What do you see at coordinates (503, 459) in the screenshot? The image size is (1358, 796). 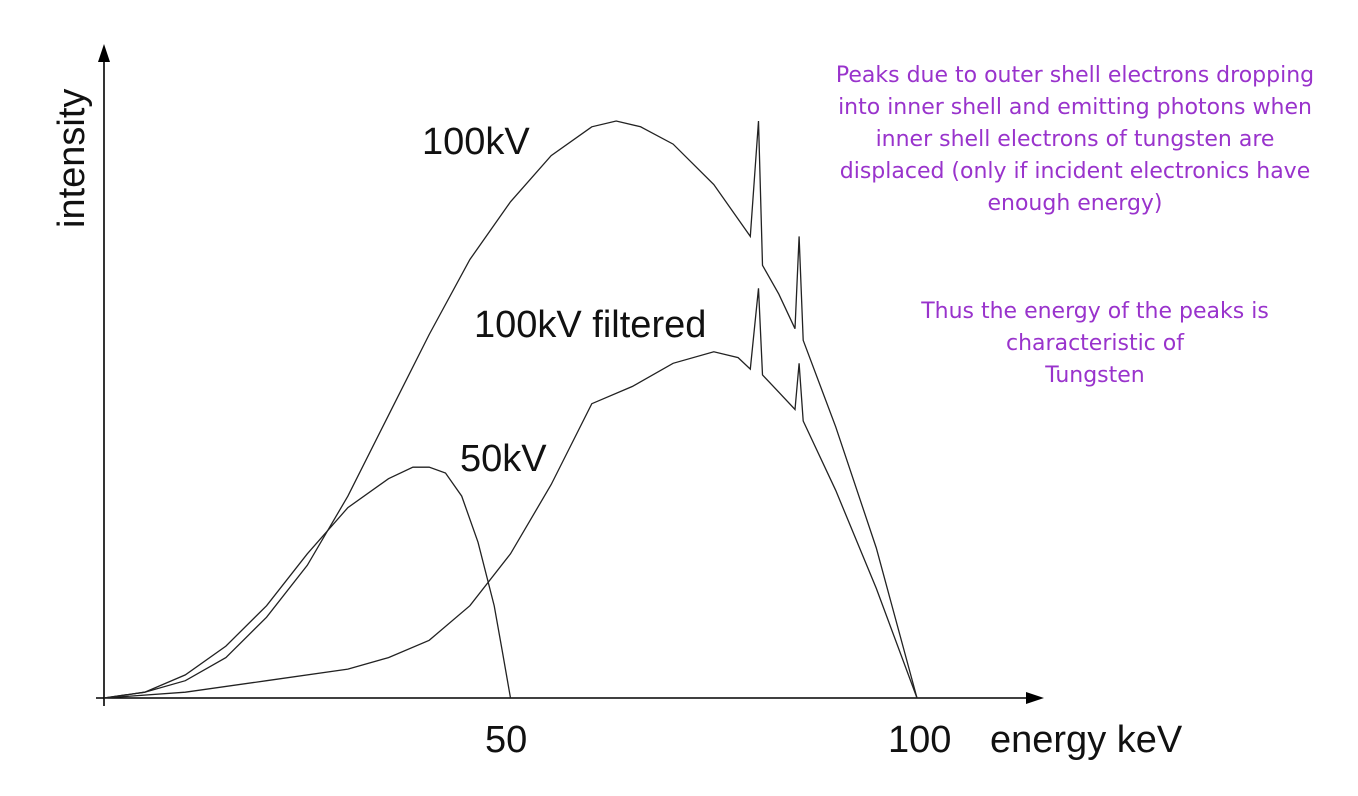 I see `series-label-50kV: 50kV` at bounding box center [503, 459].